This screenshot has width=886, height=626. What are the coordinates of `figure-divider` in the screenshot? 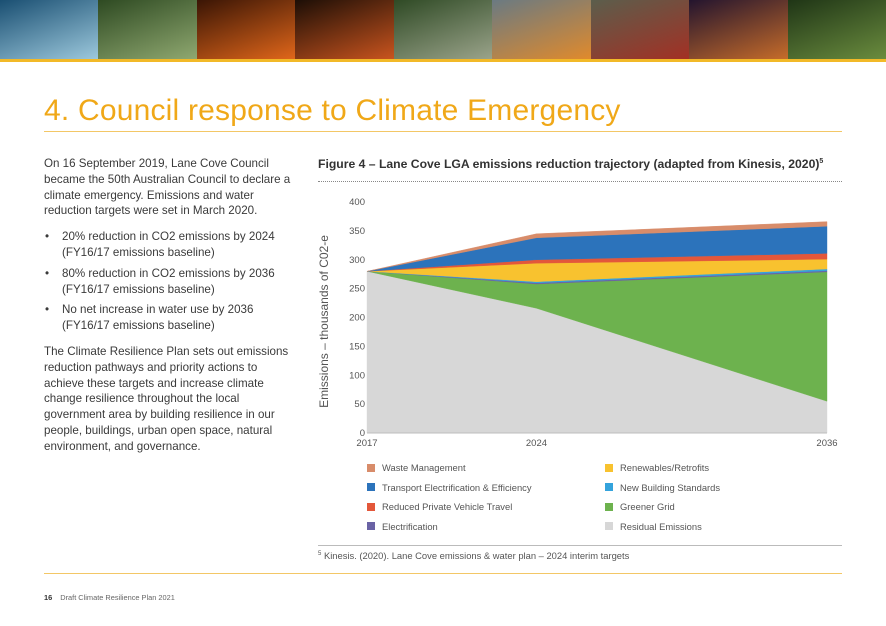 It's located at (580, 181).